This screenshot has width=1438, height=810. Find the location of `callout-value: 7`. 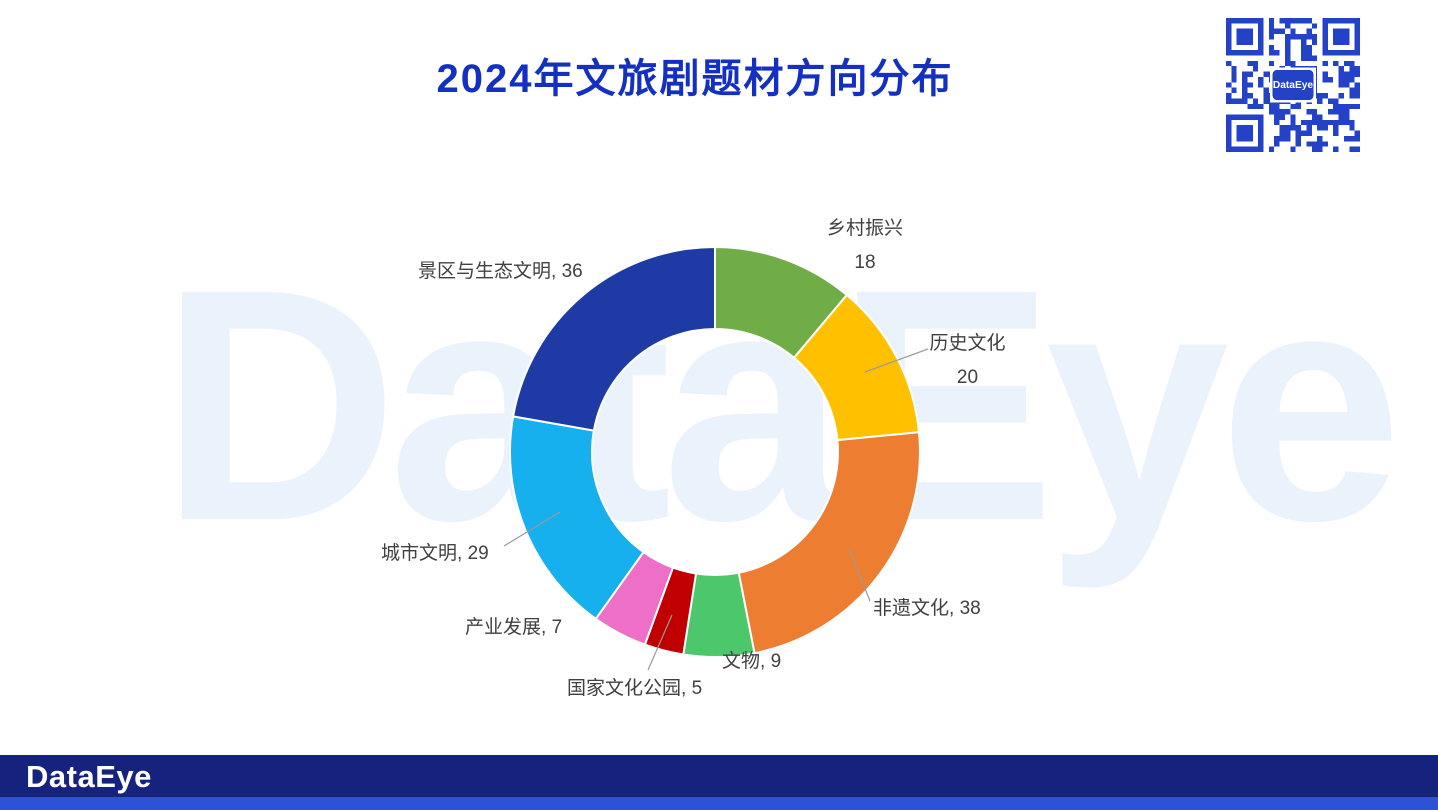

callout-value: 7 is located at coordinates (557, 627).